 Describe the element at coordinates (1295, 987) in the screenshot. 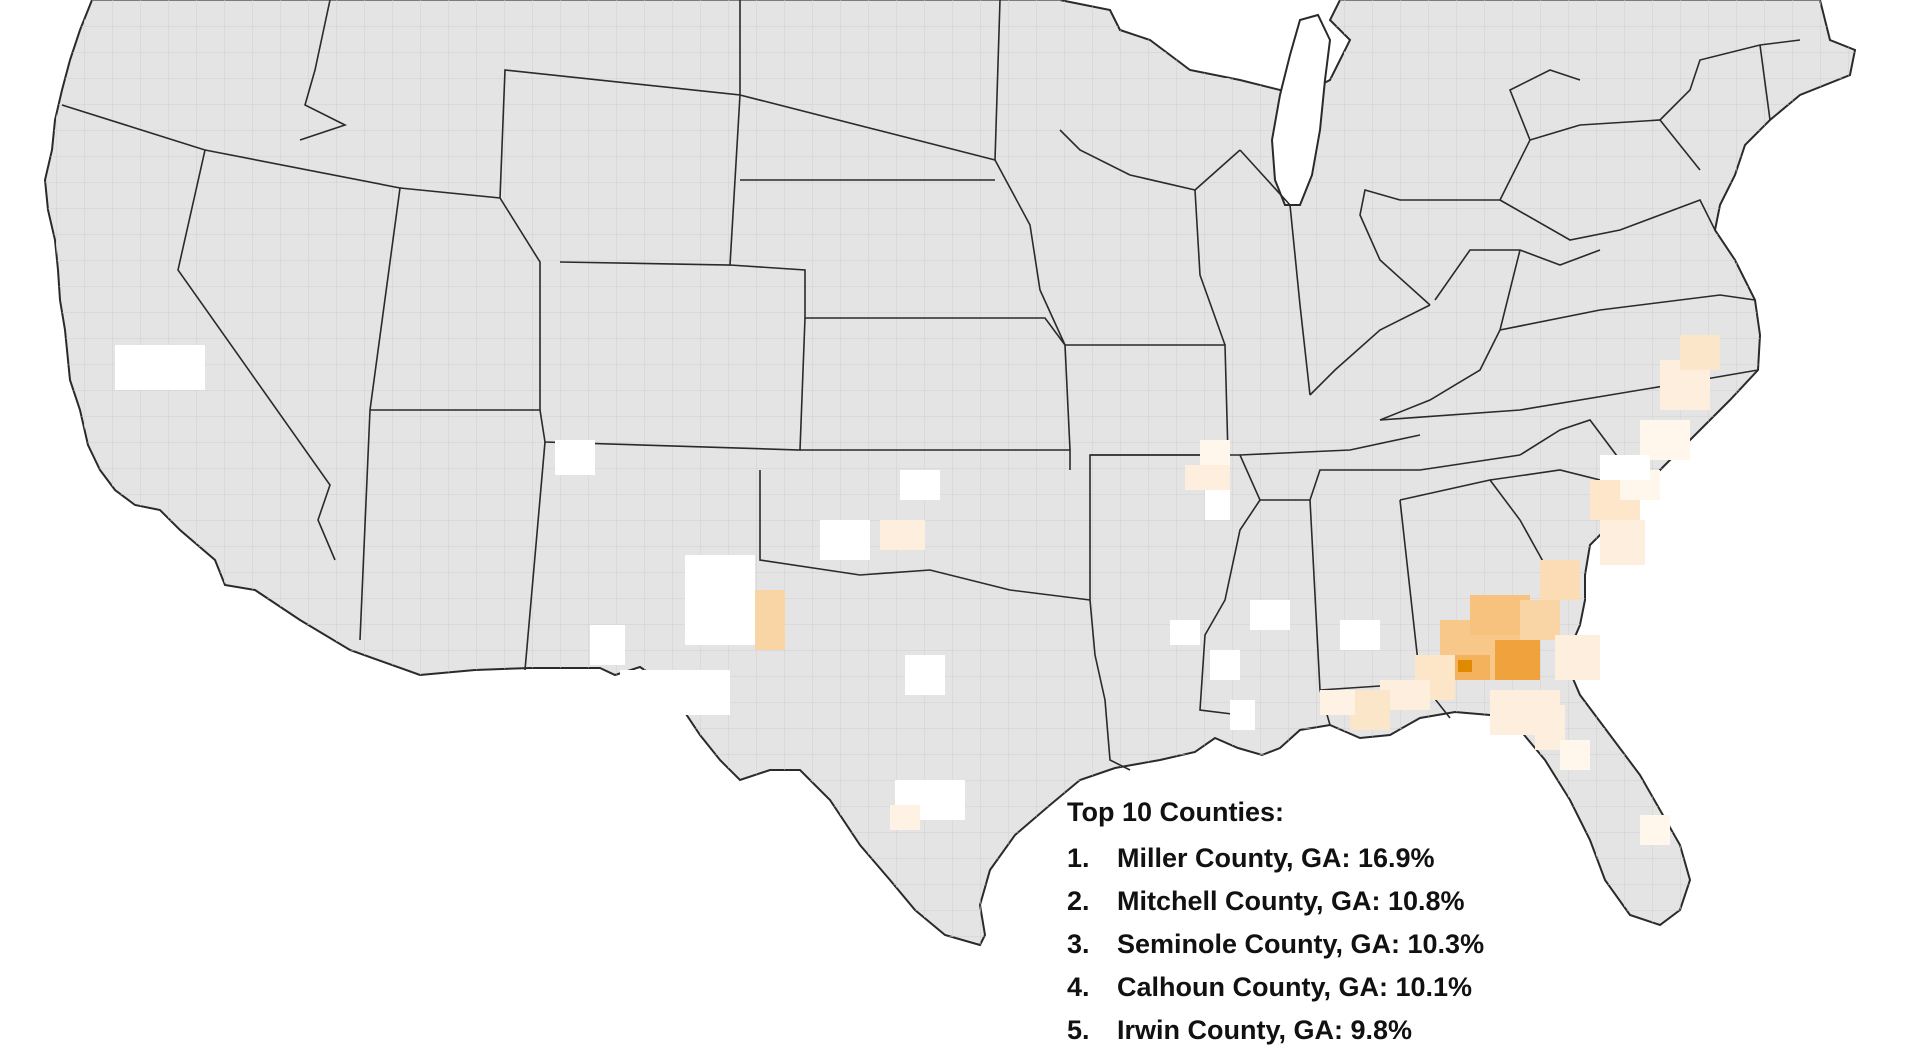

I see `legend-label: Calhoun County, GA: 10.1%` at that location.